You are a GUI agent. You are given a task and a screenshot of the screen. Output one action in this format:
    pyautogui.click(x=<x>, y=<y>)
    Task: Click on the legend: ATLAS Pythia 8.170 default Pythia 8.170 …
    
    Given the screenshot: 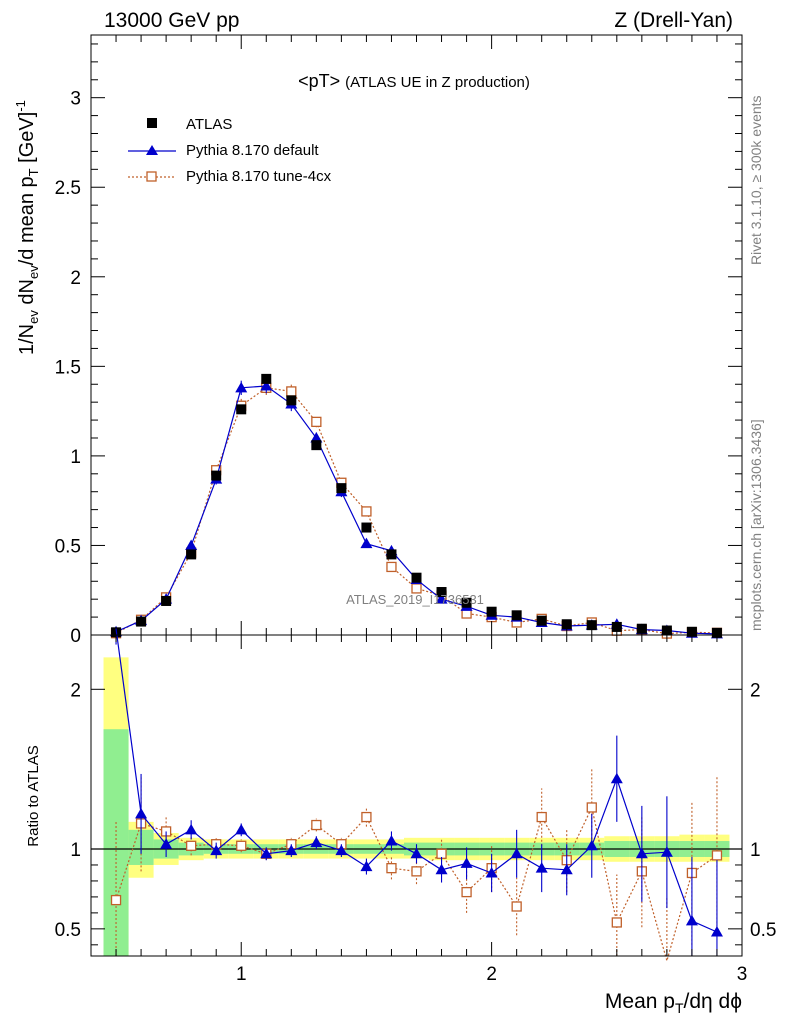 What is the action you would take?
    pyautogui.click(x=230, y=150)
    